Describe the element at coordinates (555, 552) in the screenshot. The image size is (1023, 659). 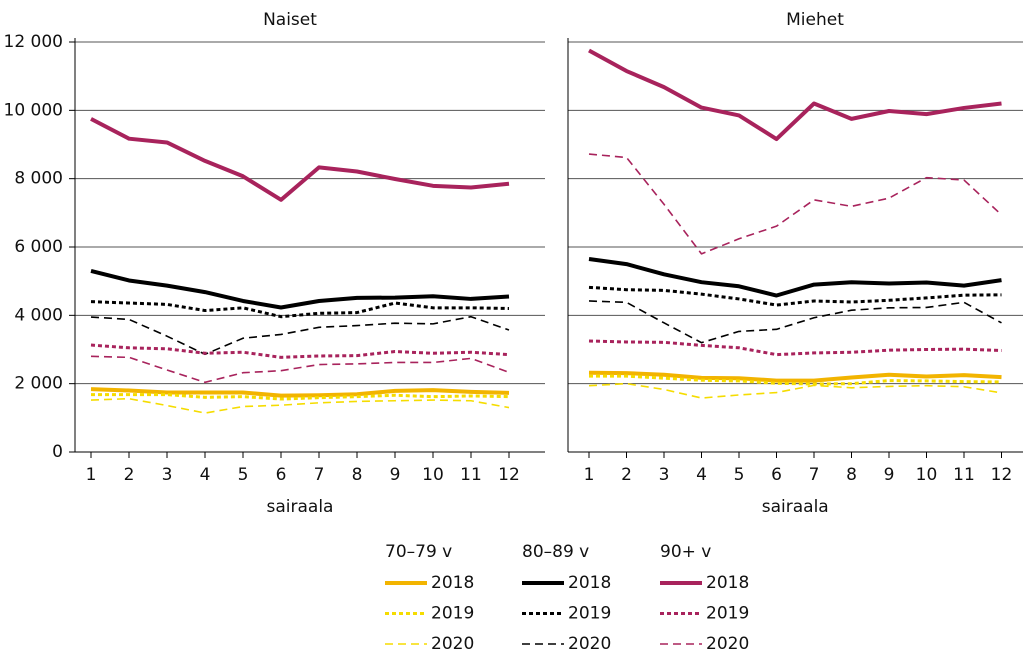
I see `legend-group-title: 80–89 v` at that location.